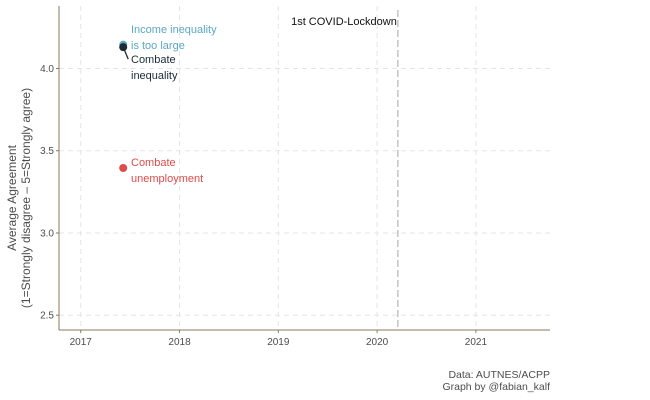 Image resolution: width=650 pixels, height=400 pixels. I want to click on series-label-2: Combate unemployment, so click(167, 171).